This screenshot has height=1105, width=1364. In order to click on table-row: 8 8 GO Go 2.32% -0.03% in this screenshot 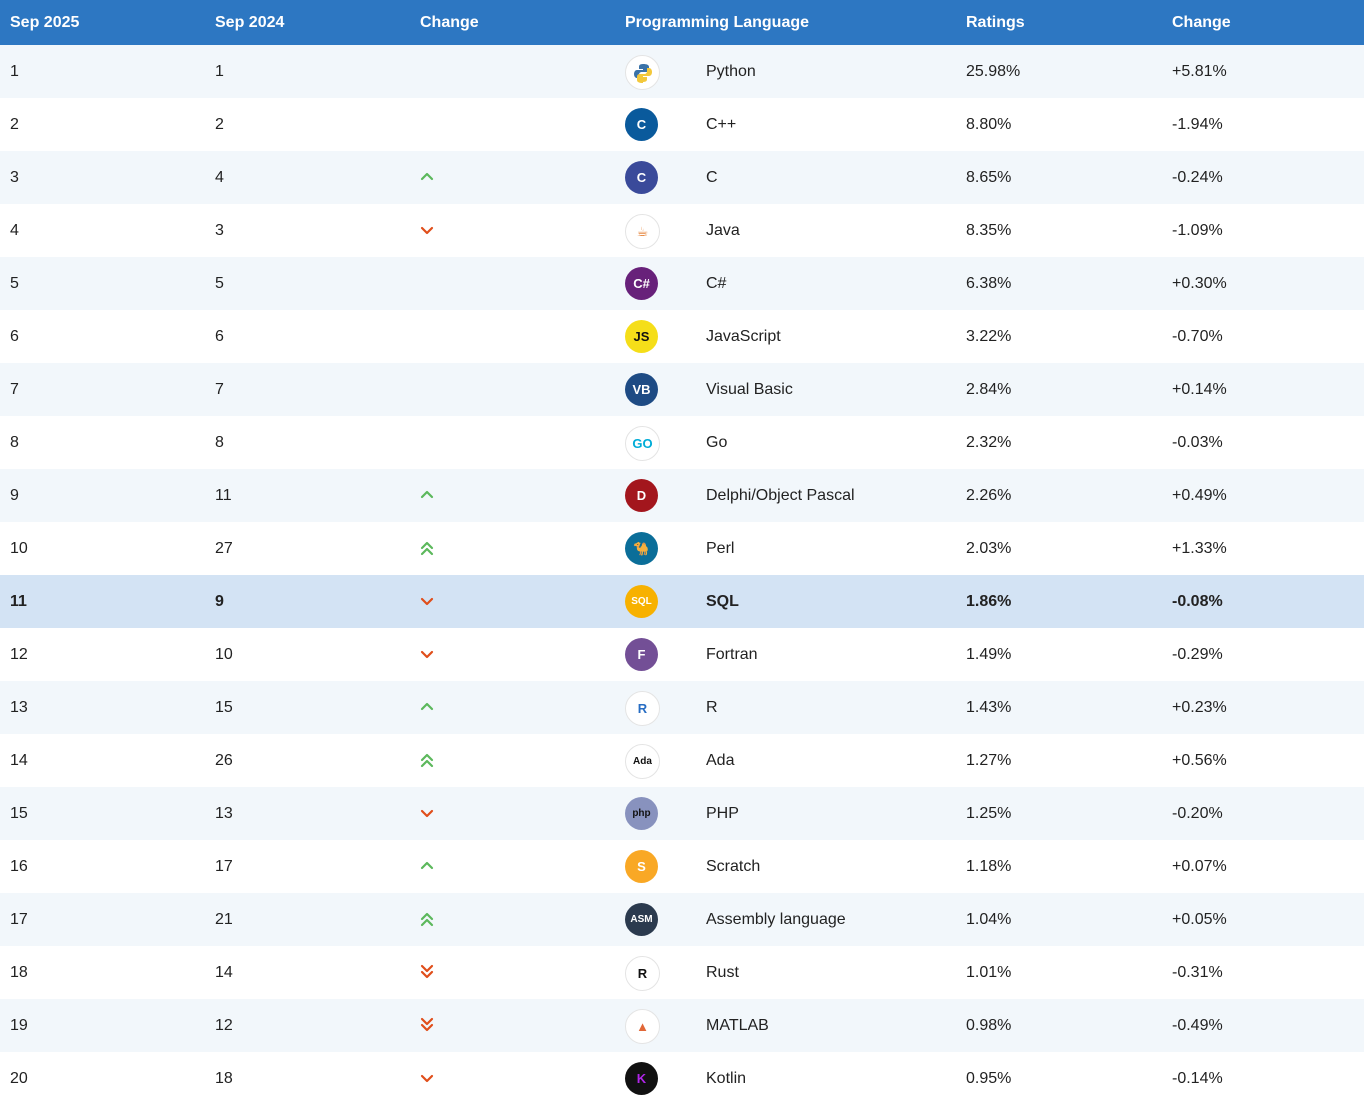, I will do `click(682, 442)`.